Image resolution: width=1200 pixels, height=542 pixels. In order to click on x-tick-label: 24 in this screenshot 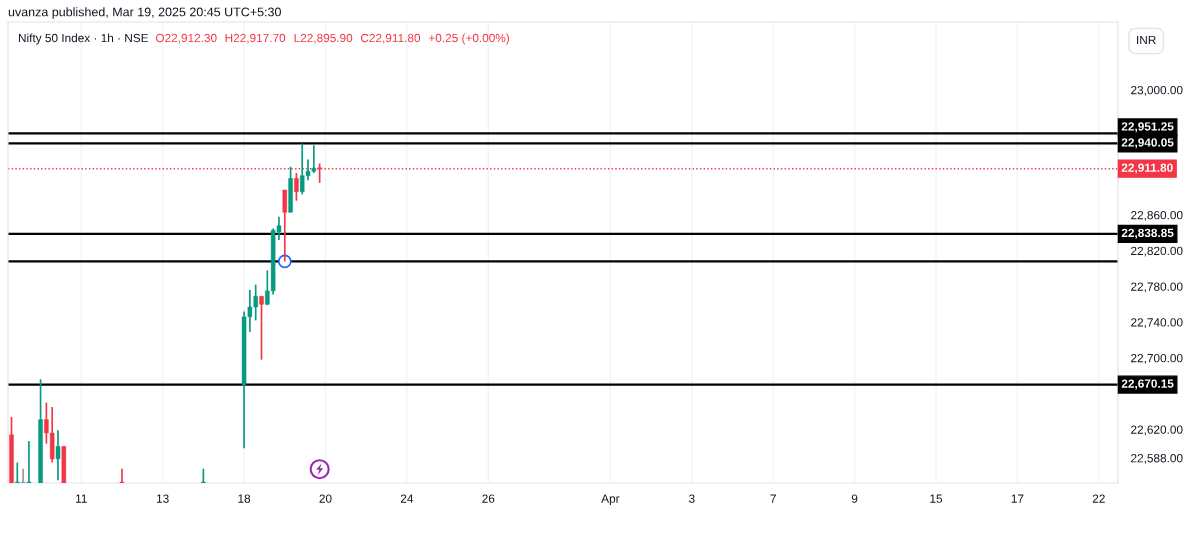, I will do `click(407, 498)`.